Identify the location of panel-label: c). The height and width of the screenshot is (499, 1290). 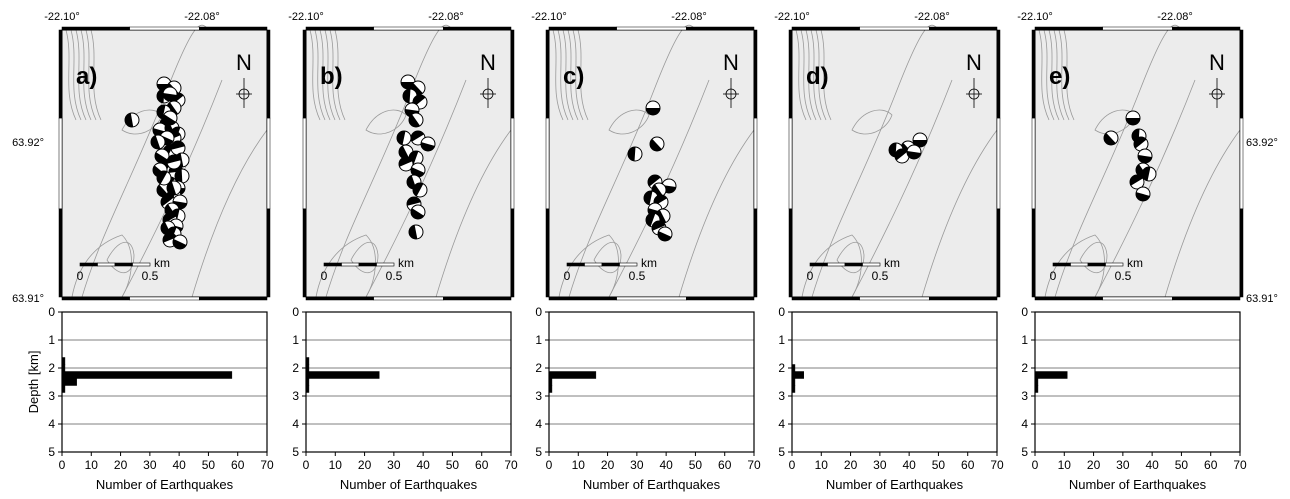
(573, 76).